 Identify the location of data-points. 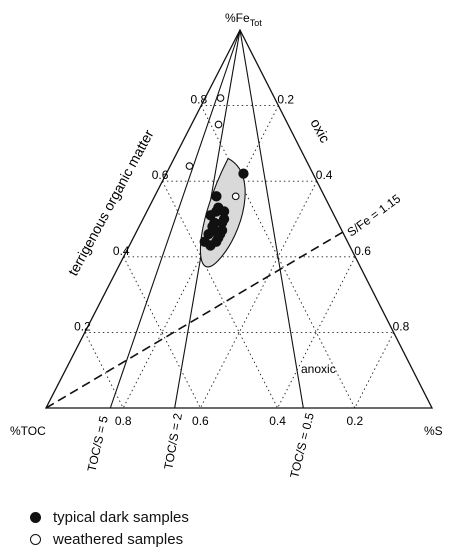
(217, 172).